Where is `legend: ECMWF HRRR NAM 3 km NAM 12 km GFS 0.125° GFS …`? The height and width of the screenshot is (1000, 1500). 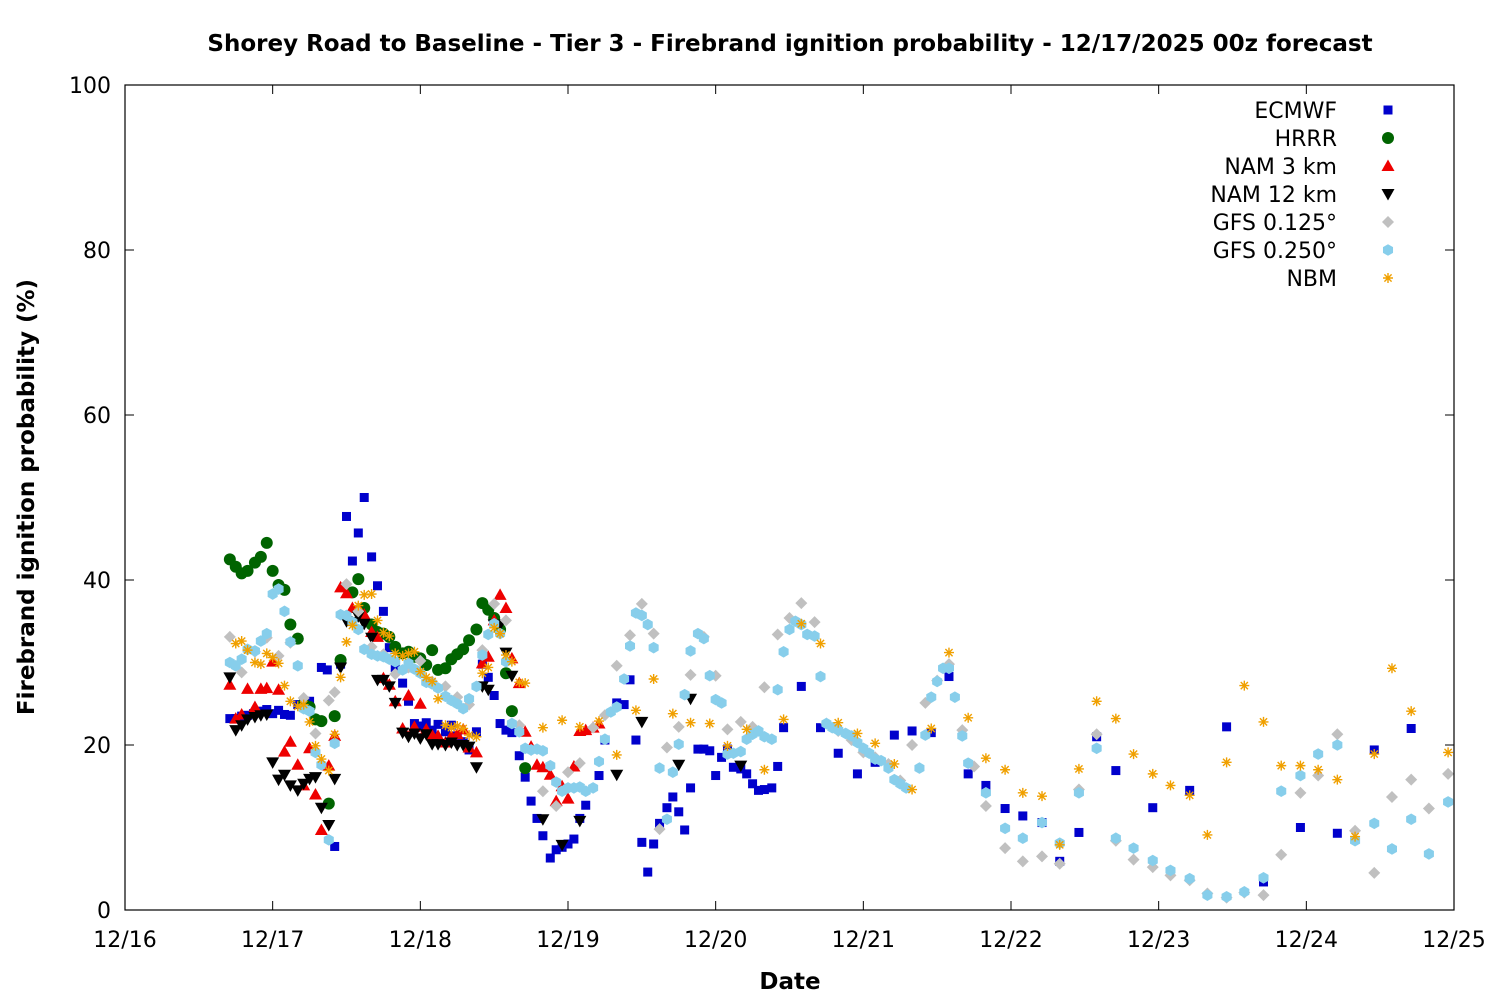 legend: ECMWF HRRR NAM 3 km NAM 12 km GFS 0.125° GFS … is located at coordinates (1302, 195).